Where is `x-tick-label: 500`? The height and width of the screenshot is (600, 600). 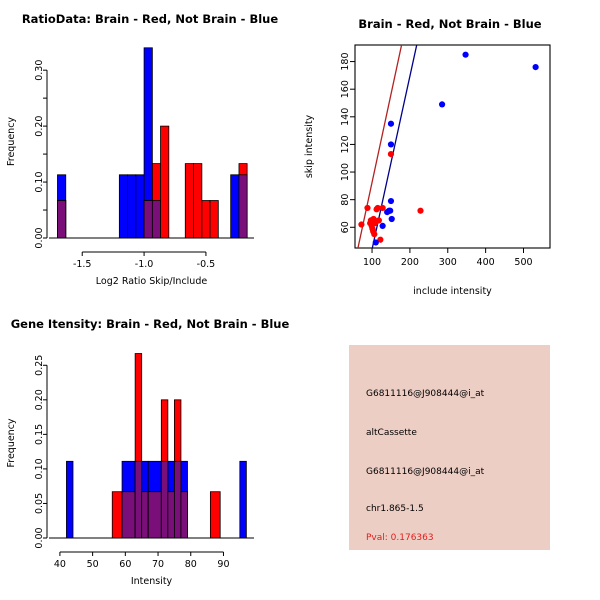 x-tick-label: 500 is located at coordinates (523, 262).